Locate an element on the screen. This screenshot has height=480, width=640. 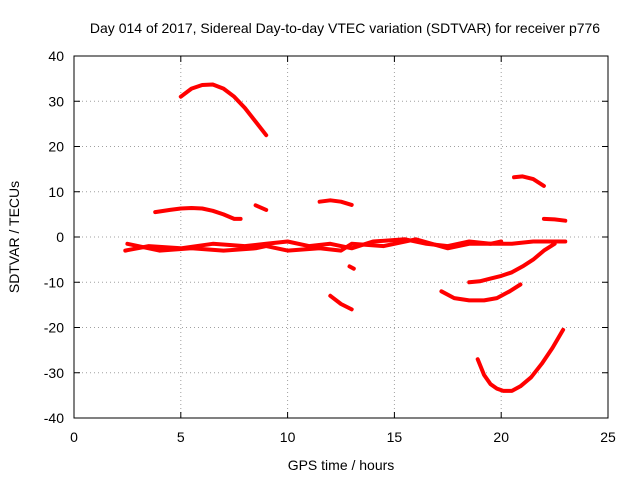
x-tick-label: 25 is located at coordinates (608, 437).